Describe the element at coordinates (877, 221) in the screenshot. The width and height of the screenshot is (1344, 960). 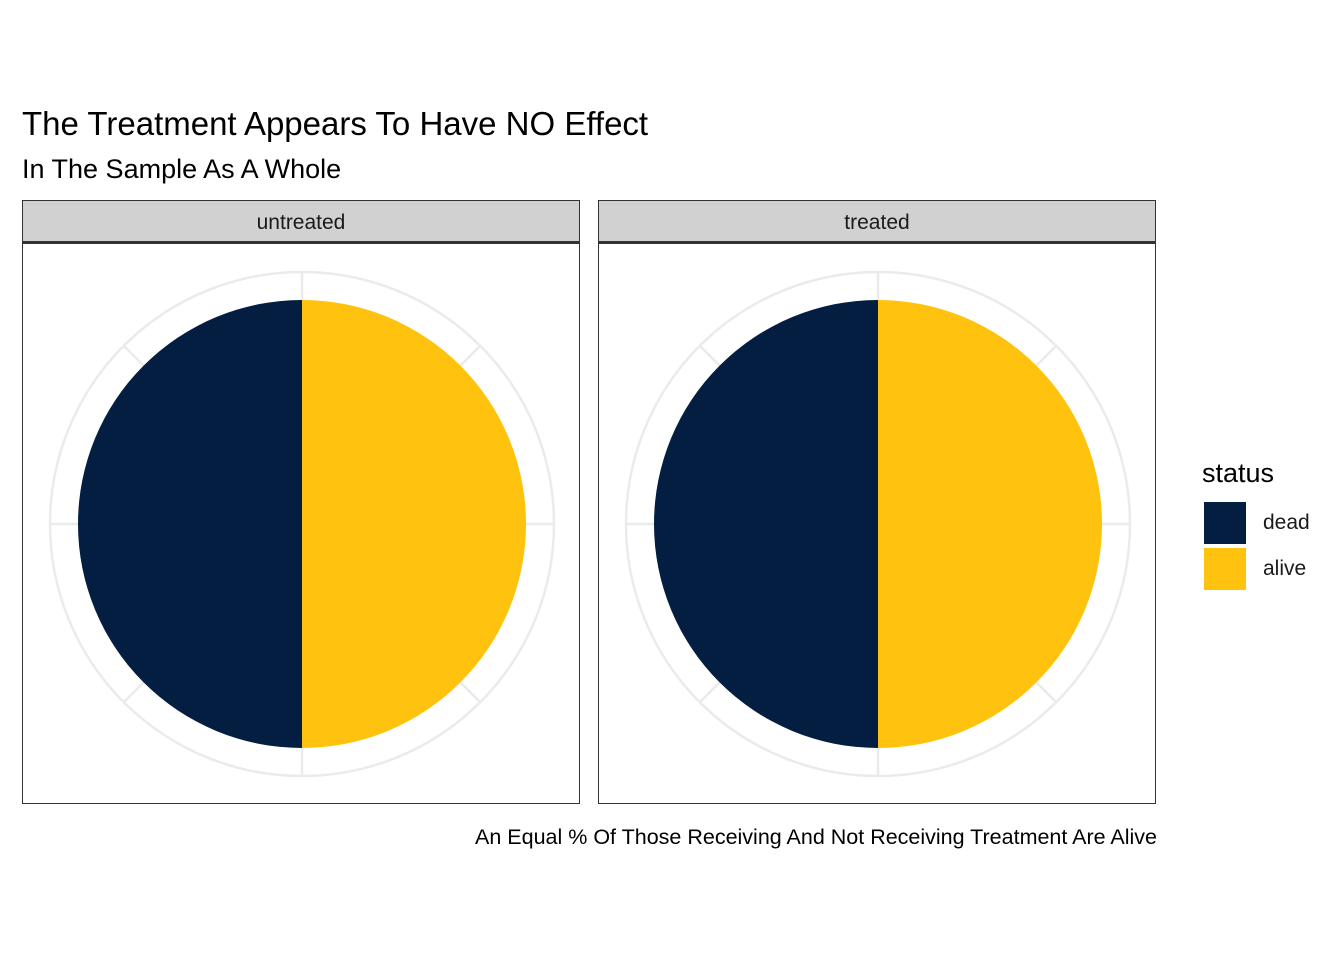
I see `facet-strip-label: treated` at that location.